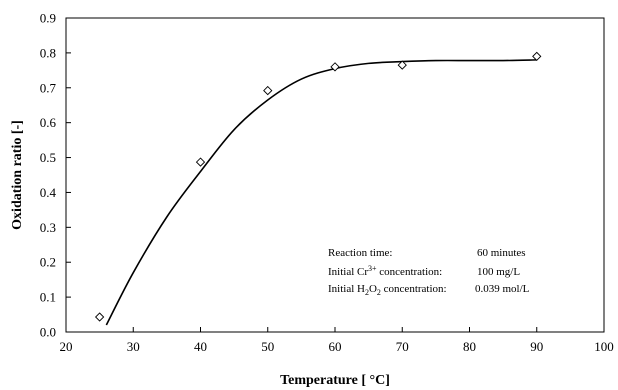 Image resolution: width=618 pixels, height=390 pixels. Describe the element at coordinates (48, 122) in the screenshot. I see `y-tick-label: 0.6` at that location.